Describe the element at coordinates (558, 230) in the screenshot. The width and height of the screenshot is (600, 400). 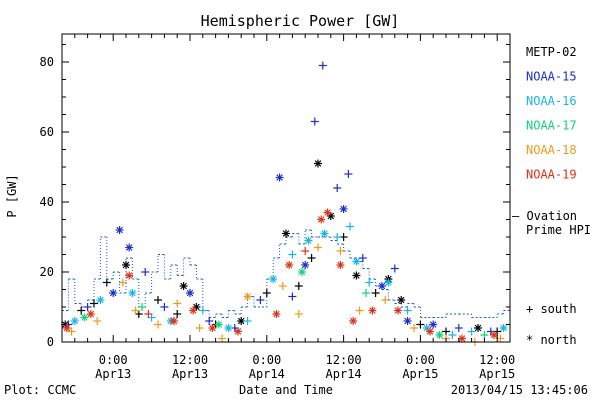
I see `ovation-legend-line2: Prime HPI` at that location.